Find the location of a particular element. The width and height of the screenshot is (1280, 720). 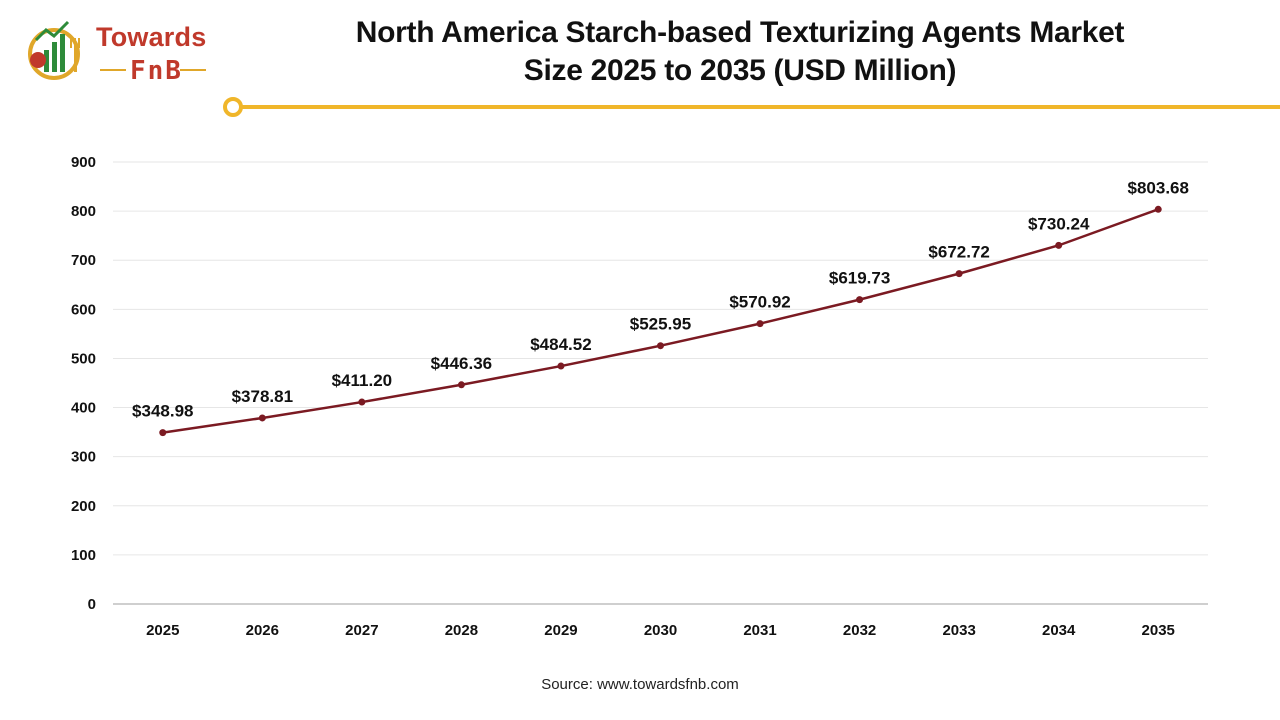

data-point-2033 is located at coordinates (959, 274).